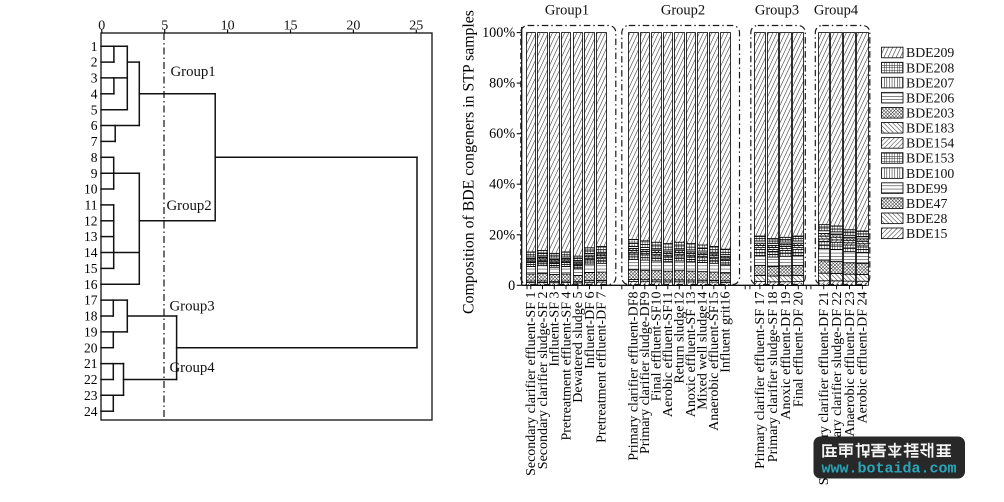  Describe the element at coordinates (930, 67) in the screenshot. I see `svg-text: BDE208` at that location.